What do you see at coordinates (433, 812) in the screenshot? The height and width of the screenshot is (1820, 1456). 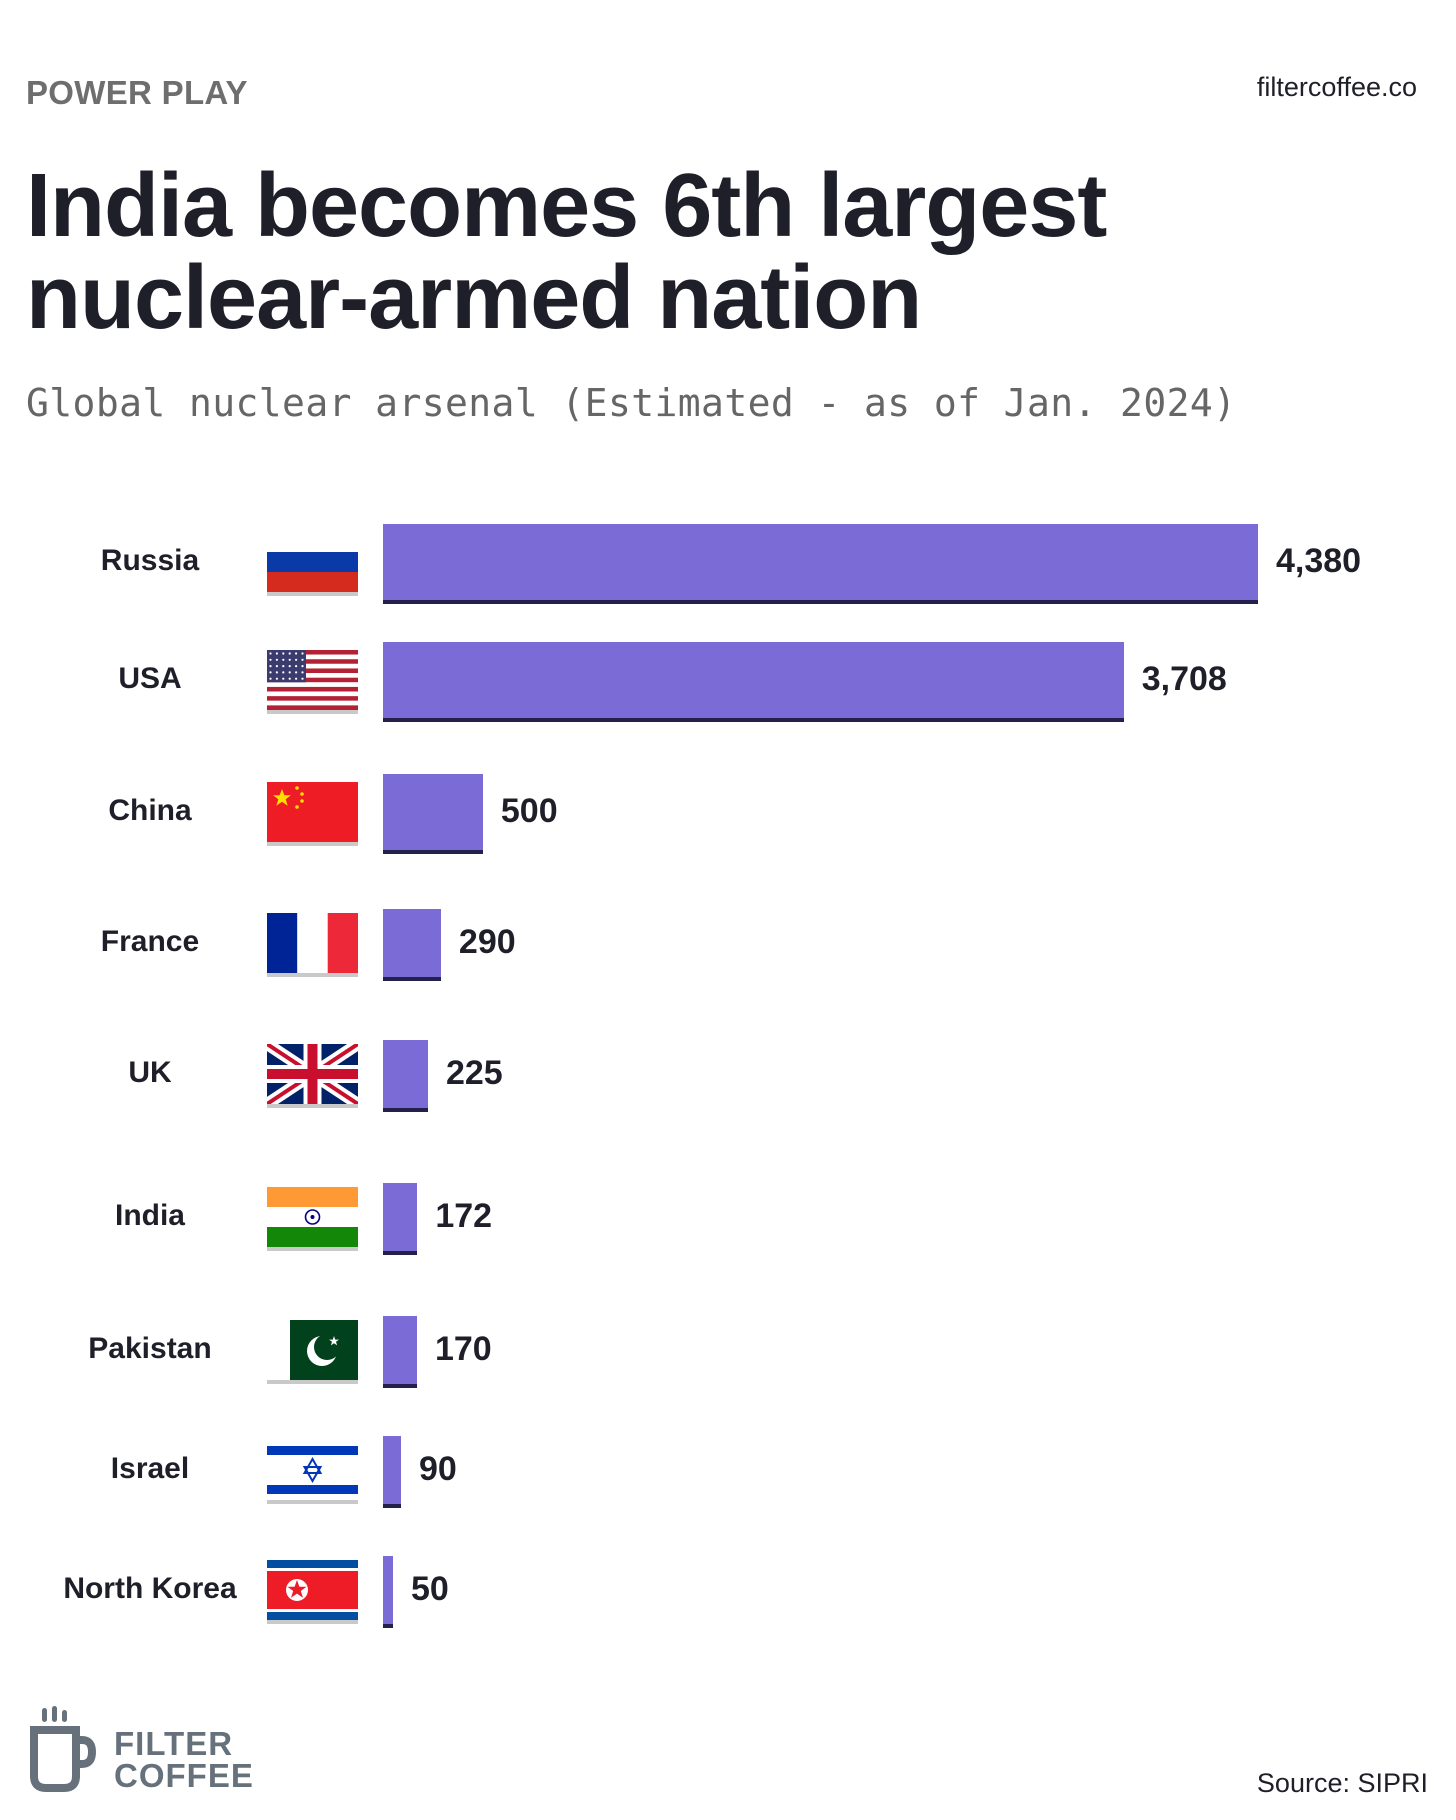 I see `bar-china` at bounding box center [433, 812].